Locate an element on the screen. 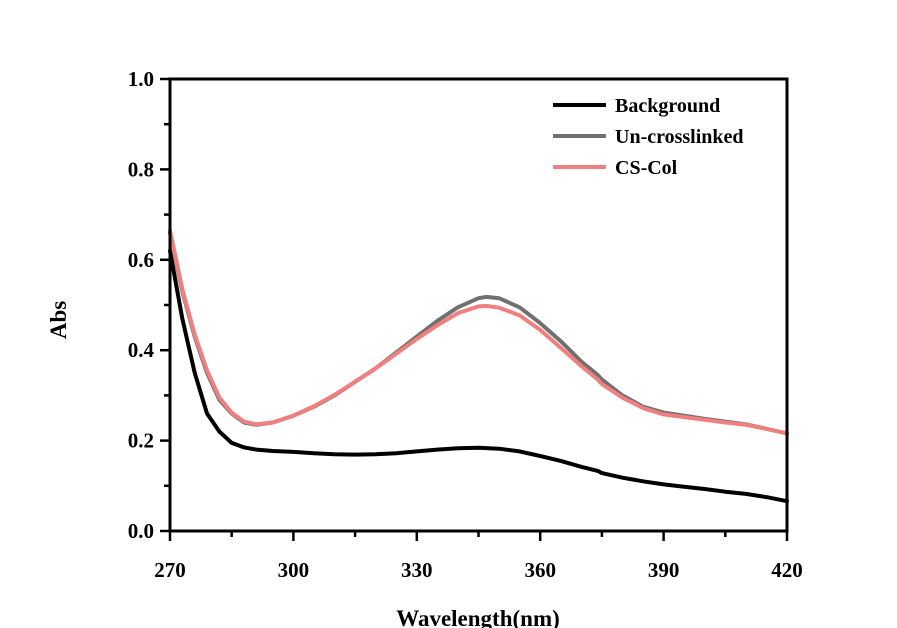 Image resolution: width=897 pixels, height=628 pixels. x-tick-label: 300 is located at coordinates (294, 570).